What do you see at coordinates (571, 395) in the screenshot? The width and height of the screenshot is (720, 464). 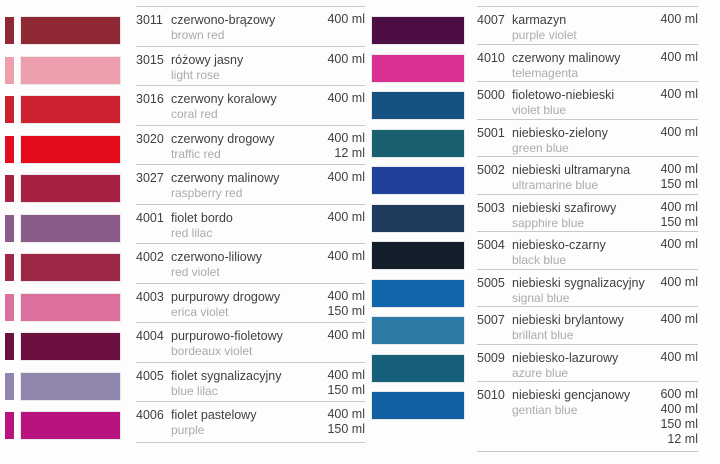 I see `color-name-pl: niebieski gencjanowy` at bounding box center [571, 395].